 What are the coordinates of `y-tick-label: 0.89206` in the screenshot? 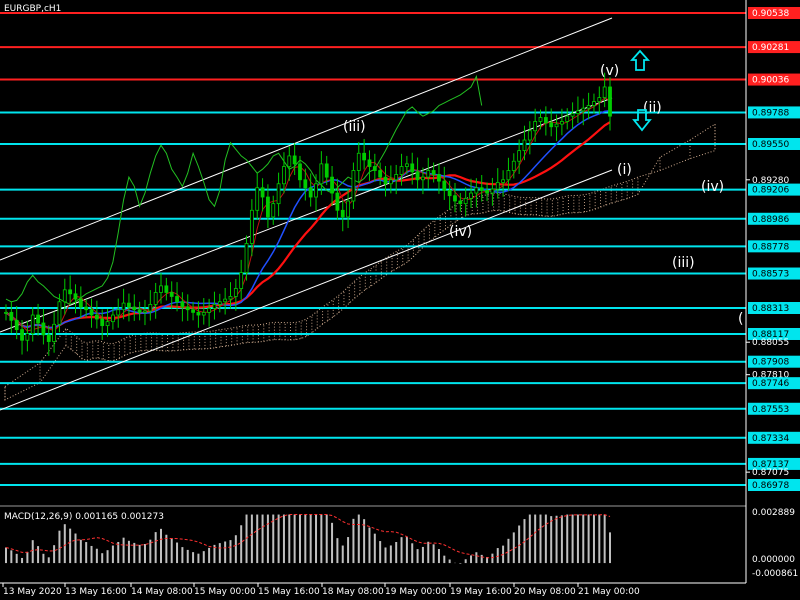 It's located at (770, 191).